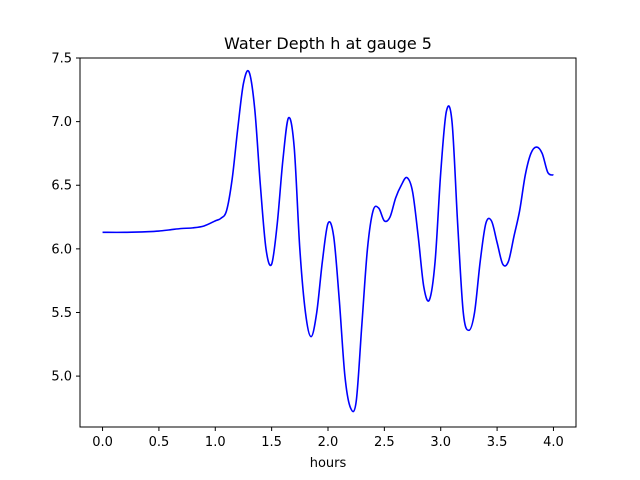  I want to click on x-tick-label-0: 0.0, so click(102, 442).